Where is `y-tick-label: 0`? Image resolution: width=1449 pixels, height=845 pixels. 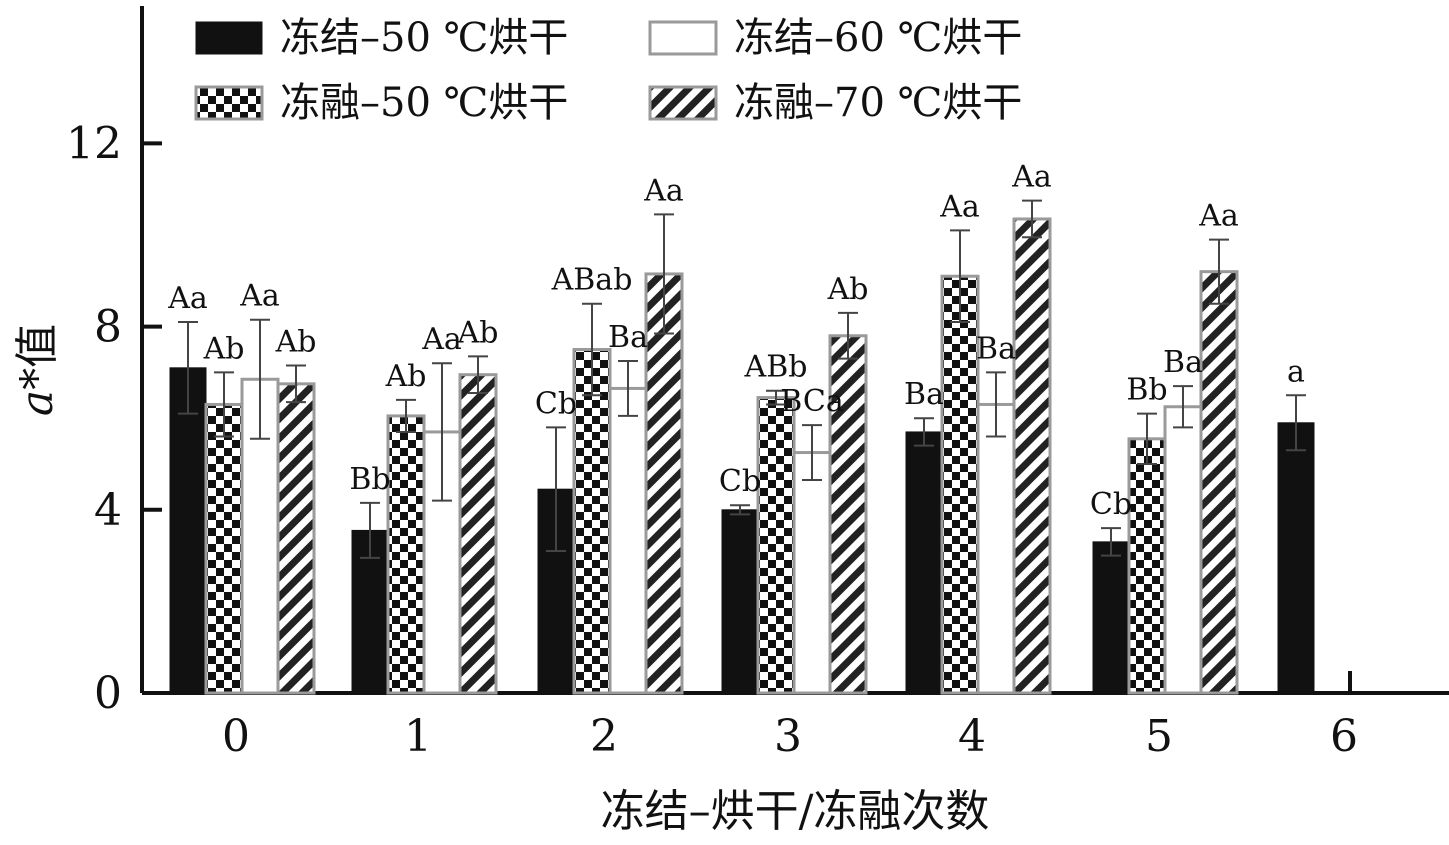 y-tick-label: 0 is located at coordinates (108, 693).